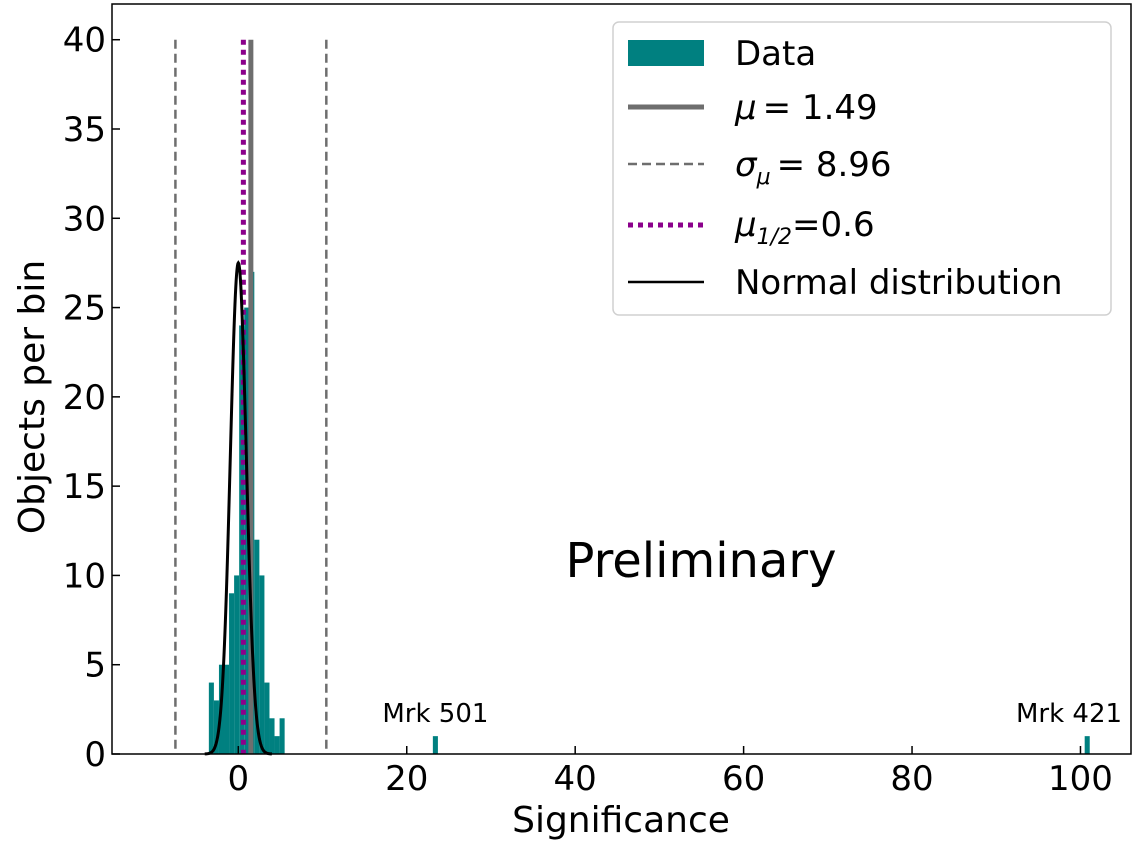 This screenshot has height=843, width=1134. What do you see at coordinates (95, 666) in the screenshot?
I see `y-tick-label: 5` at bounding box center [95, 666].